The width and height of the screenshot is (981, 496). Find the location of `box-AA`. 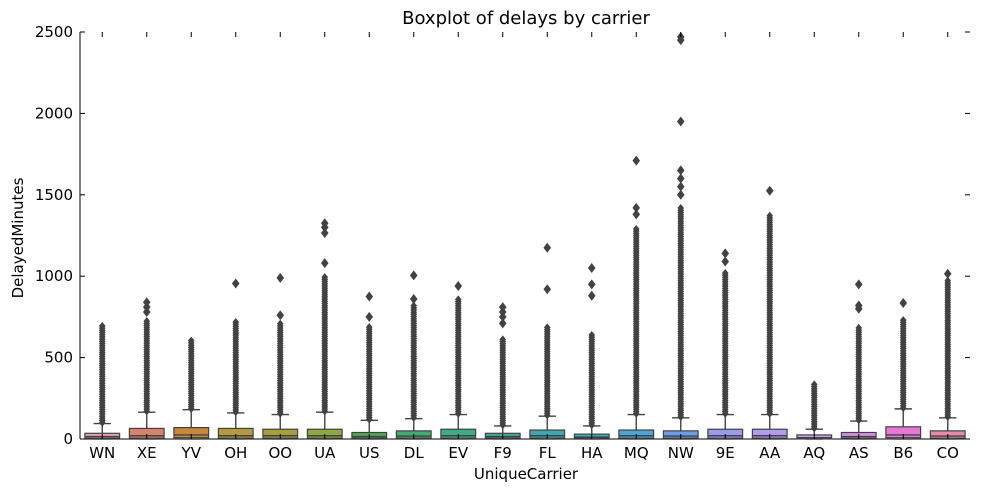

box-AA is located at coordinates (769, 312).